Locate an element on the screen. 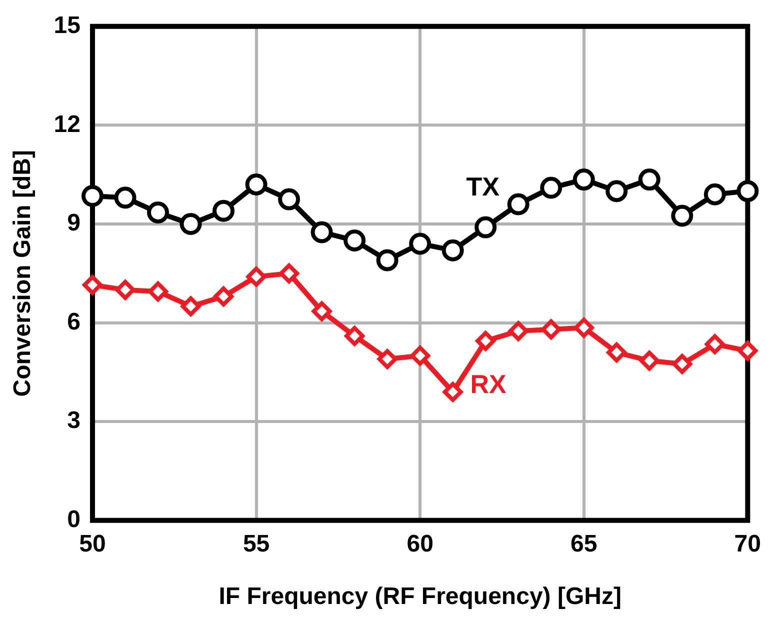 Image resolution: width=771 pixels, height=621 pixels. series-label: TX is located at coordinates (483, 187).